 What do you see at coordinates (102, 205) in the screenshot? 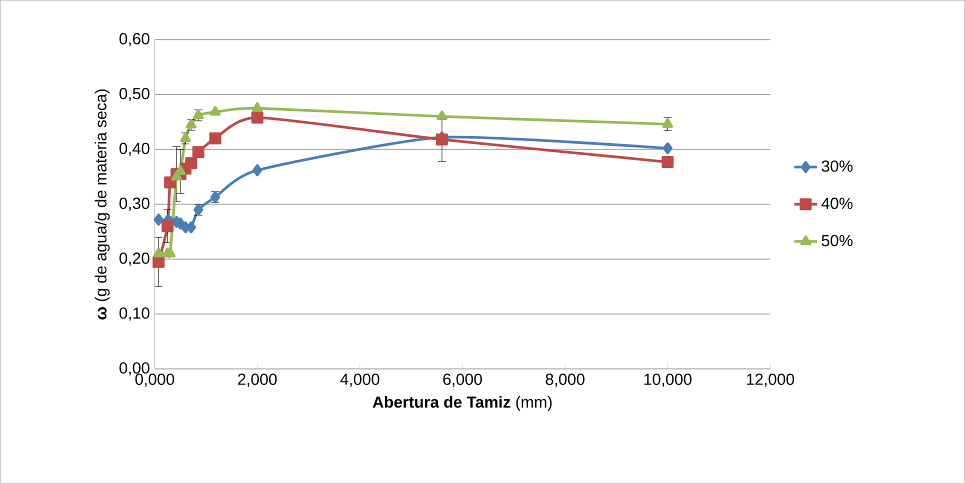
I see `y-axis-title: ω (g de agua/g de materia seca)` at bounding box center [102, 205].